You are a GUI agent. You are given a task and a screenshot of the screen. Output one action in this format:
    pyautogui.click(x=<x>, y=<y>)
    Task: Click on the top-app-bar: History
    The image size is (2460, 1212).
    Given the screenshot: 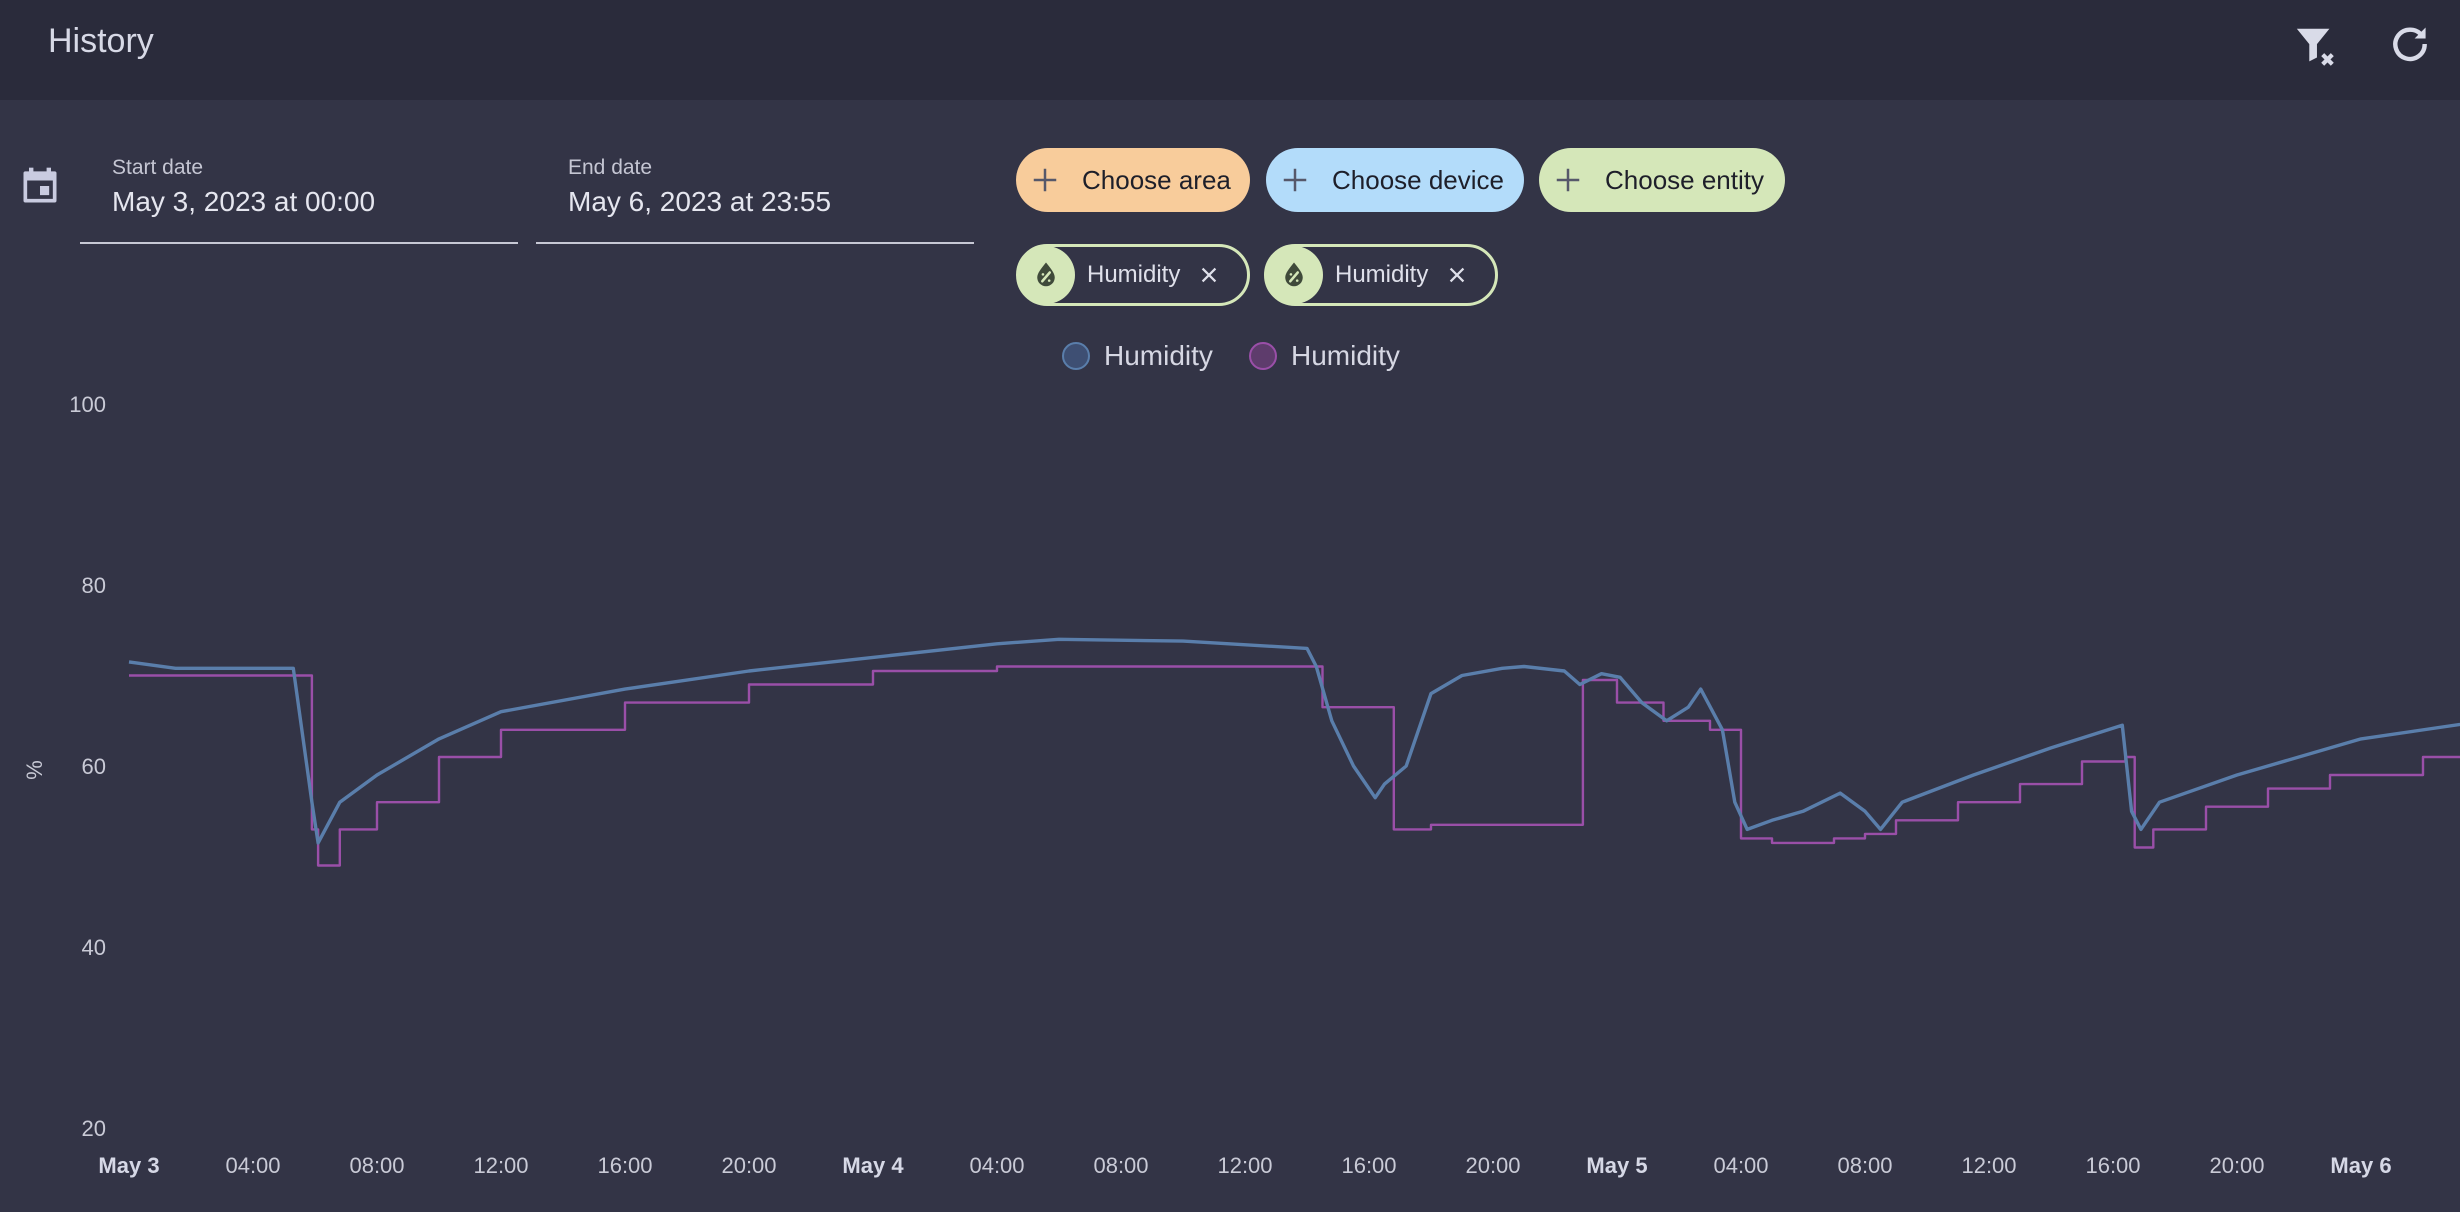 What is the action you would take?
    pyautogui.click(x=1230, y=50)
    